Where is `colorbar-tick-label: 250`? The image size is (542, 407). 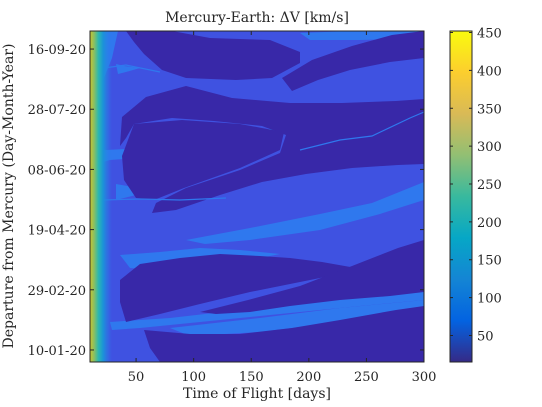 colorbar-tick-label: 250 is located at coordinates (489, 185).